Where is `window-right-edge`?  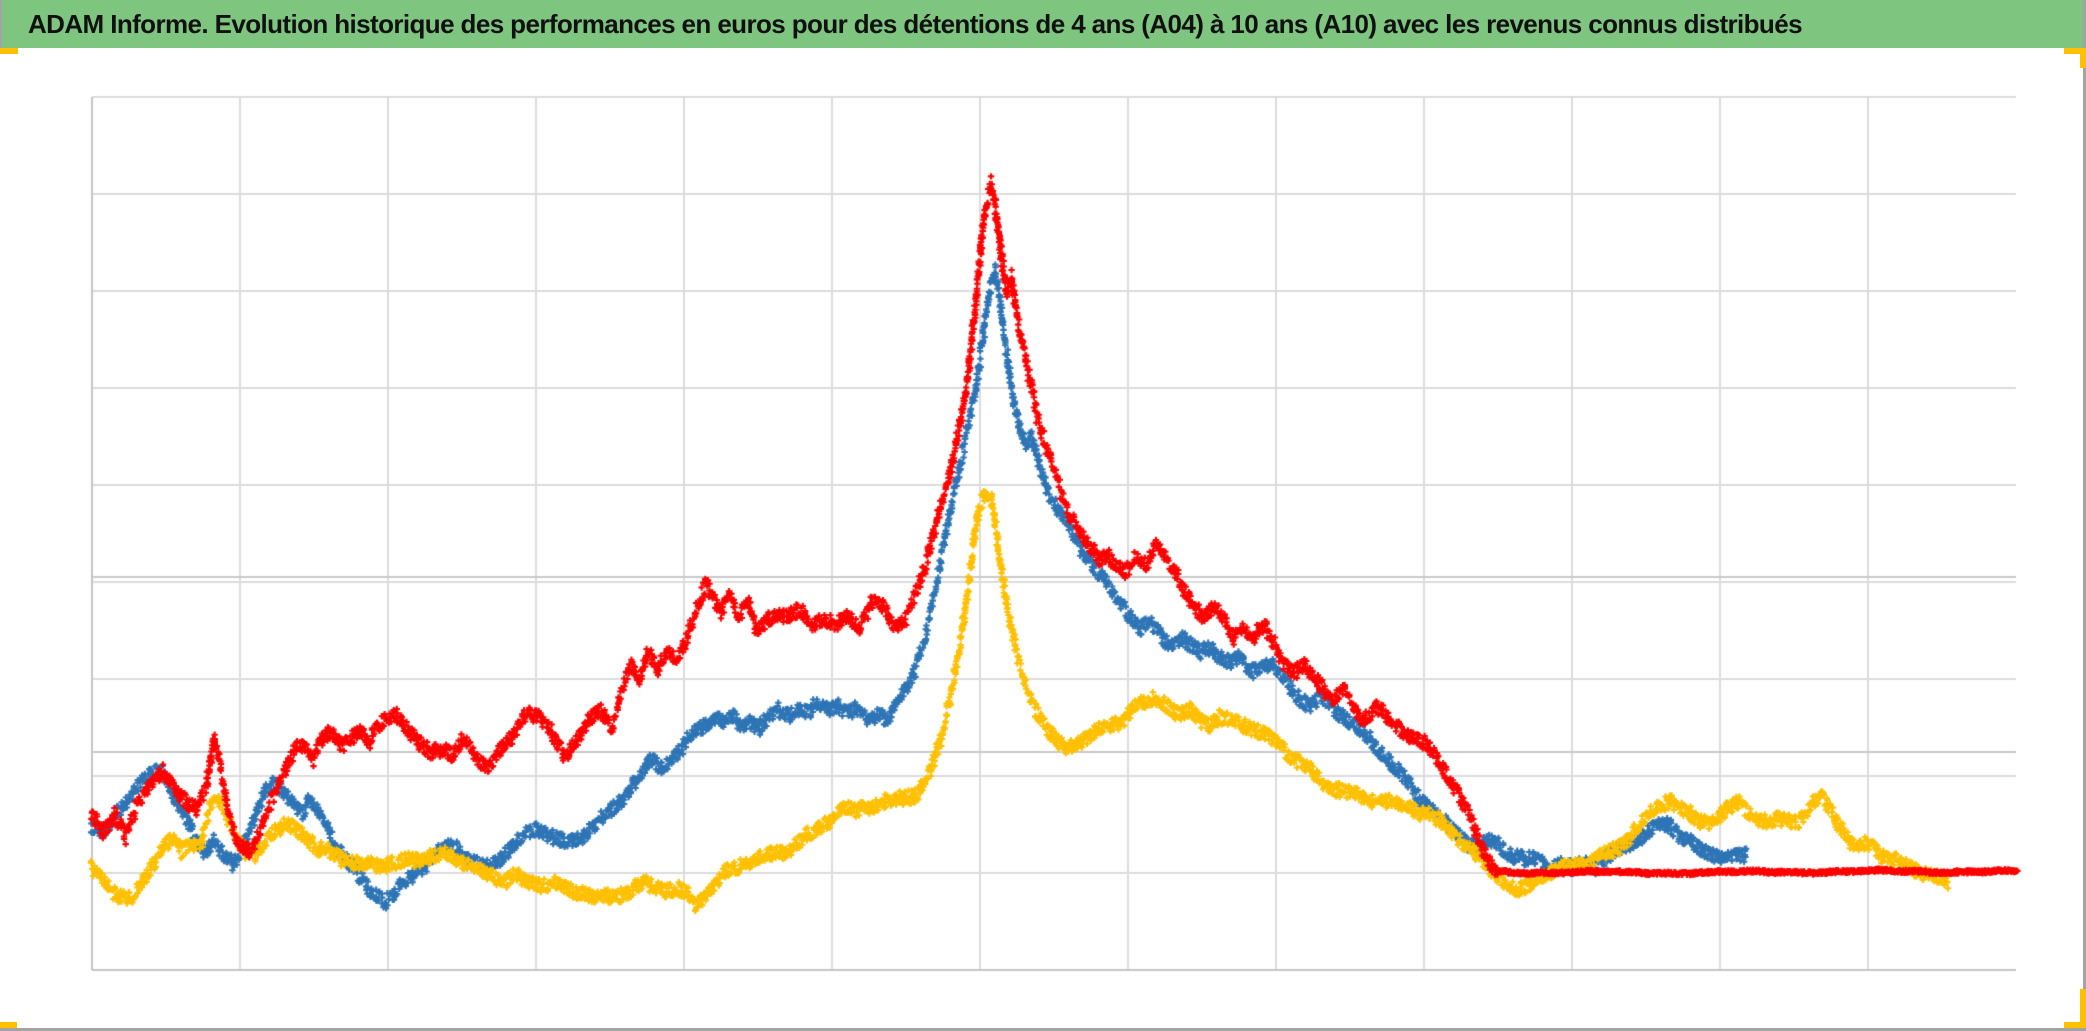
window-right-edge is located at coordinates (2084, 515).